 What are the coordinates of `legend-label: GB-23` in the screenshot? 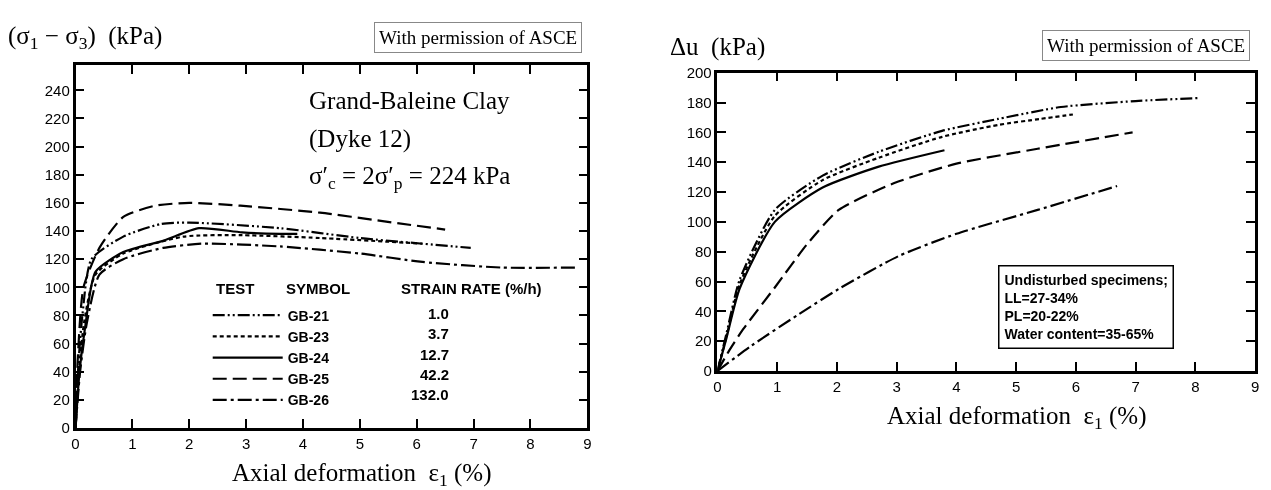 It's located at (308, 336).